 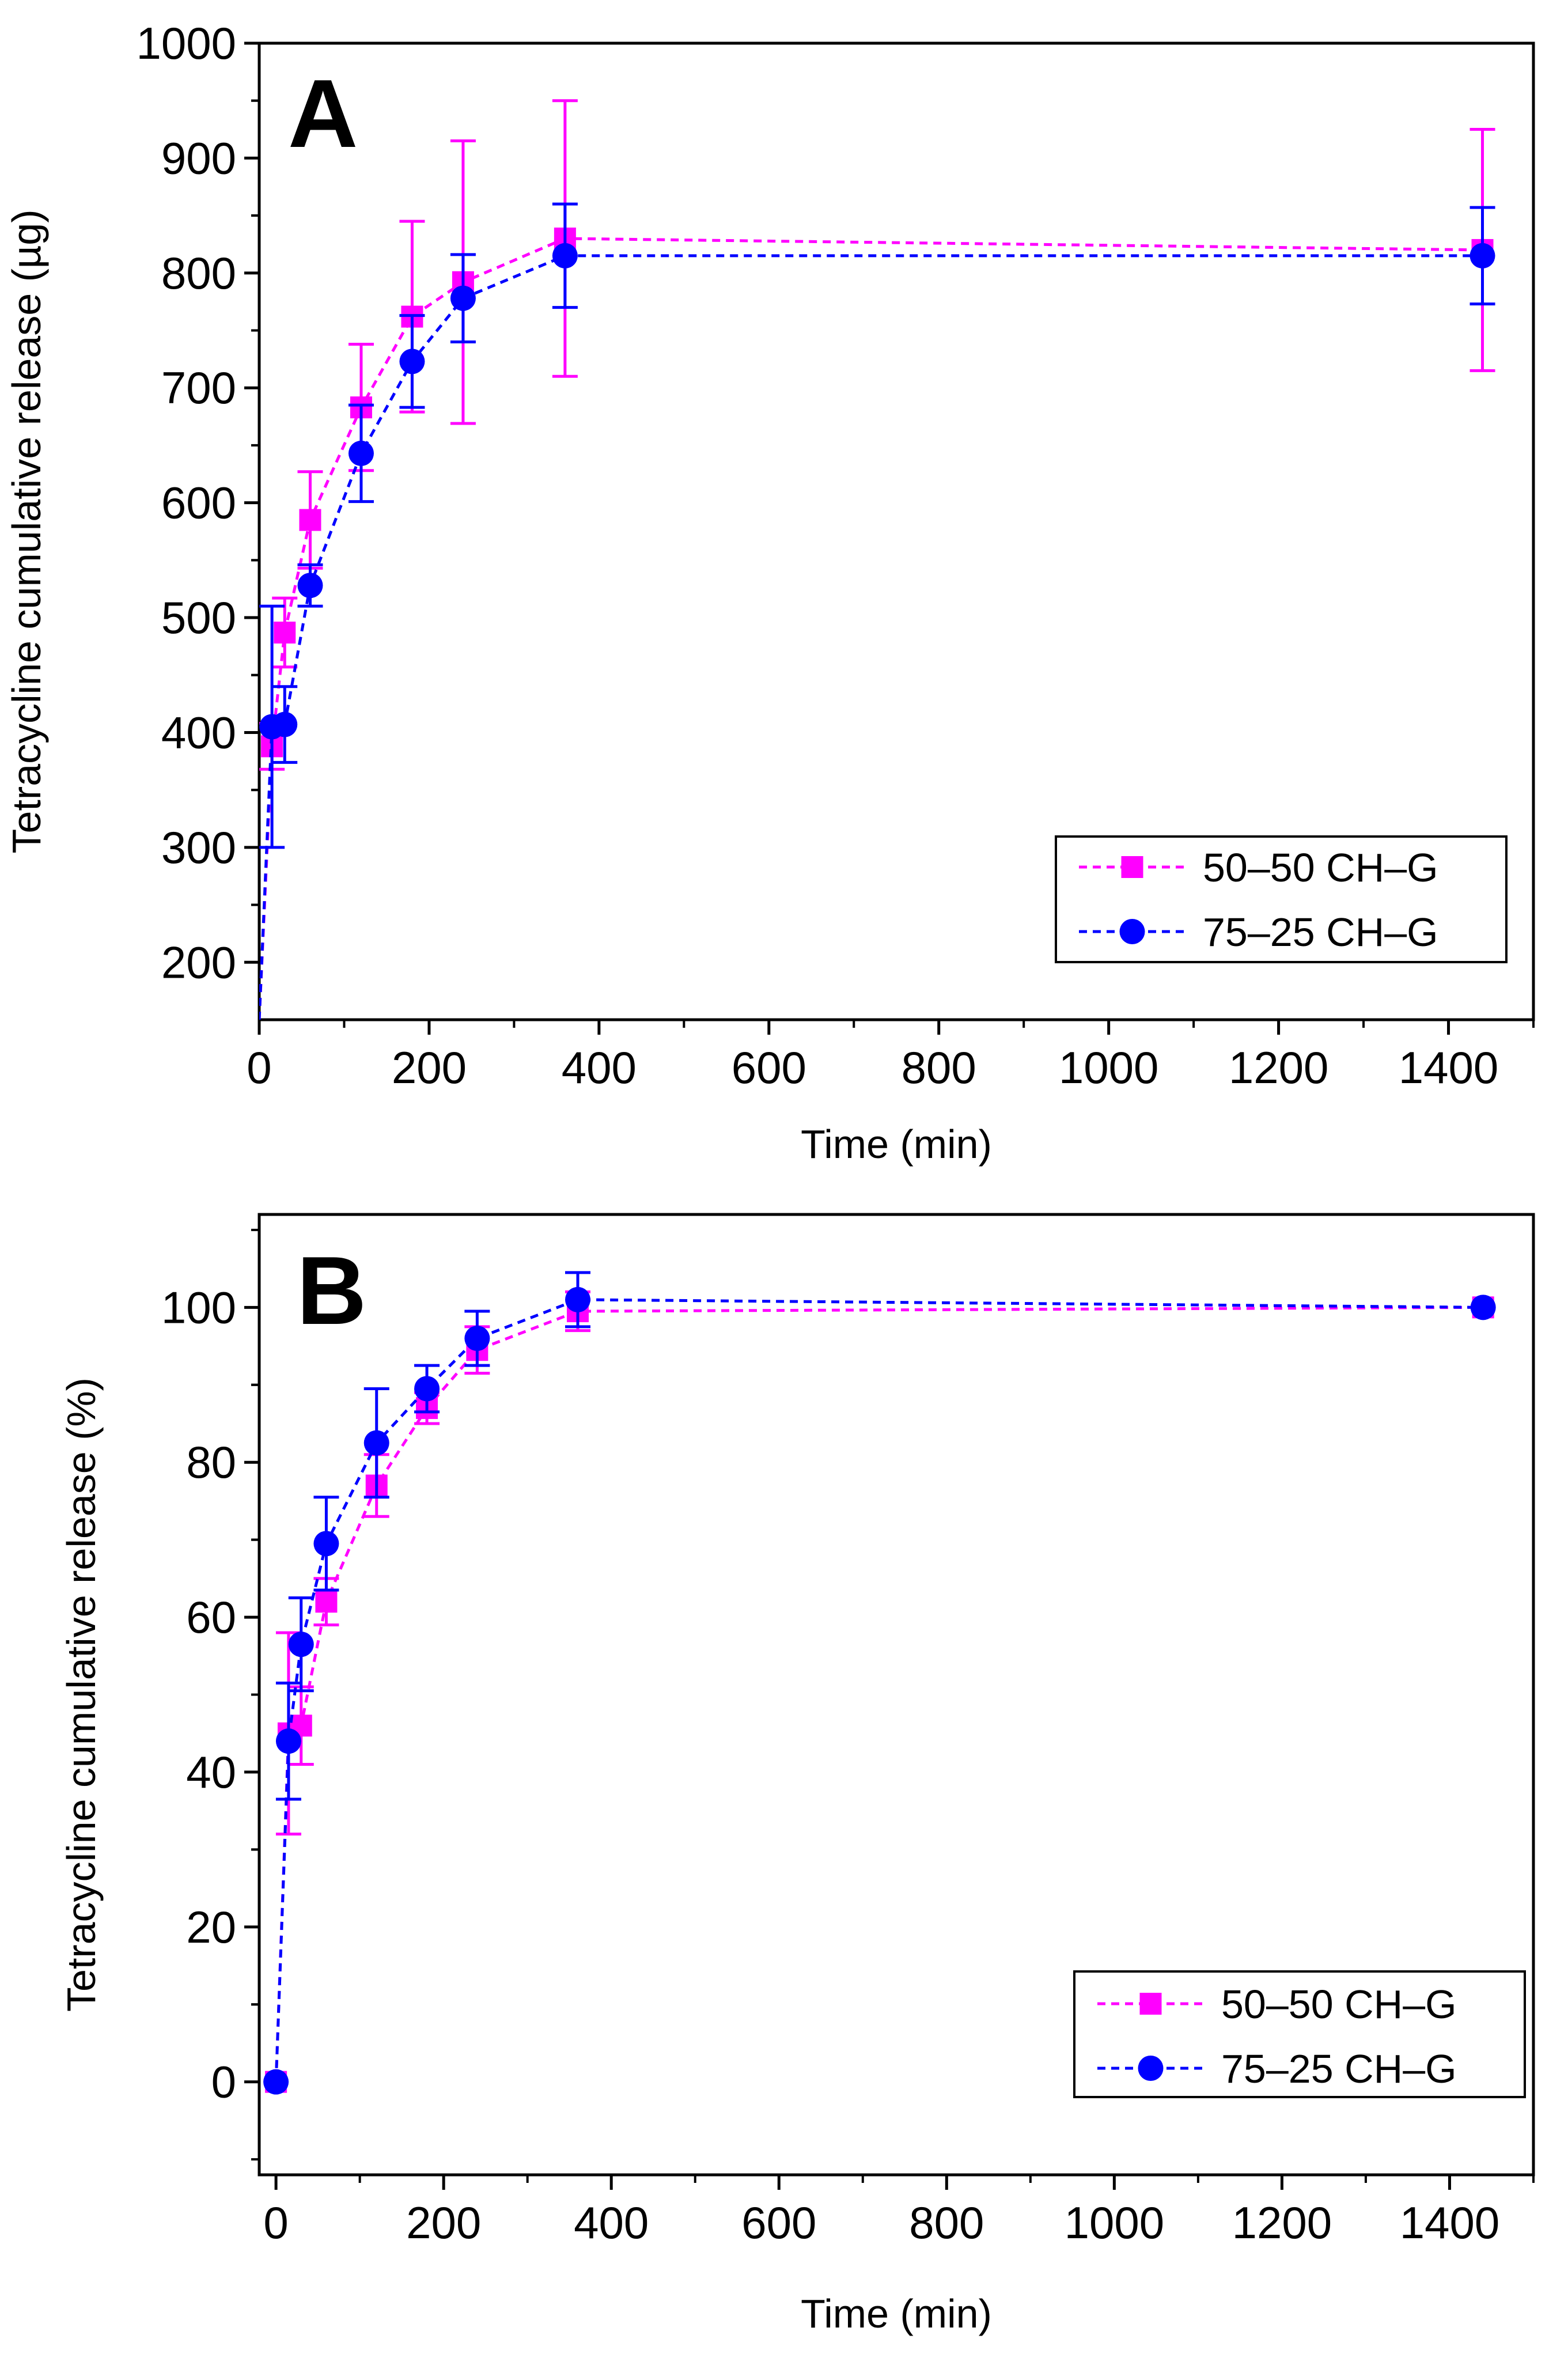 What do you see at coordinates (198, 962) in the screenshot?
I see `y-tick-label: 200` at bounding box center [198, 962].